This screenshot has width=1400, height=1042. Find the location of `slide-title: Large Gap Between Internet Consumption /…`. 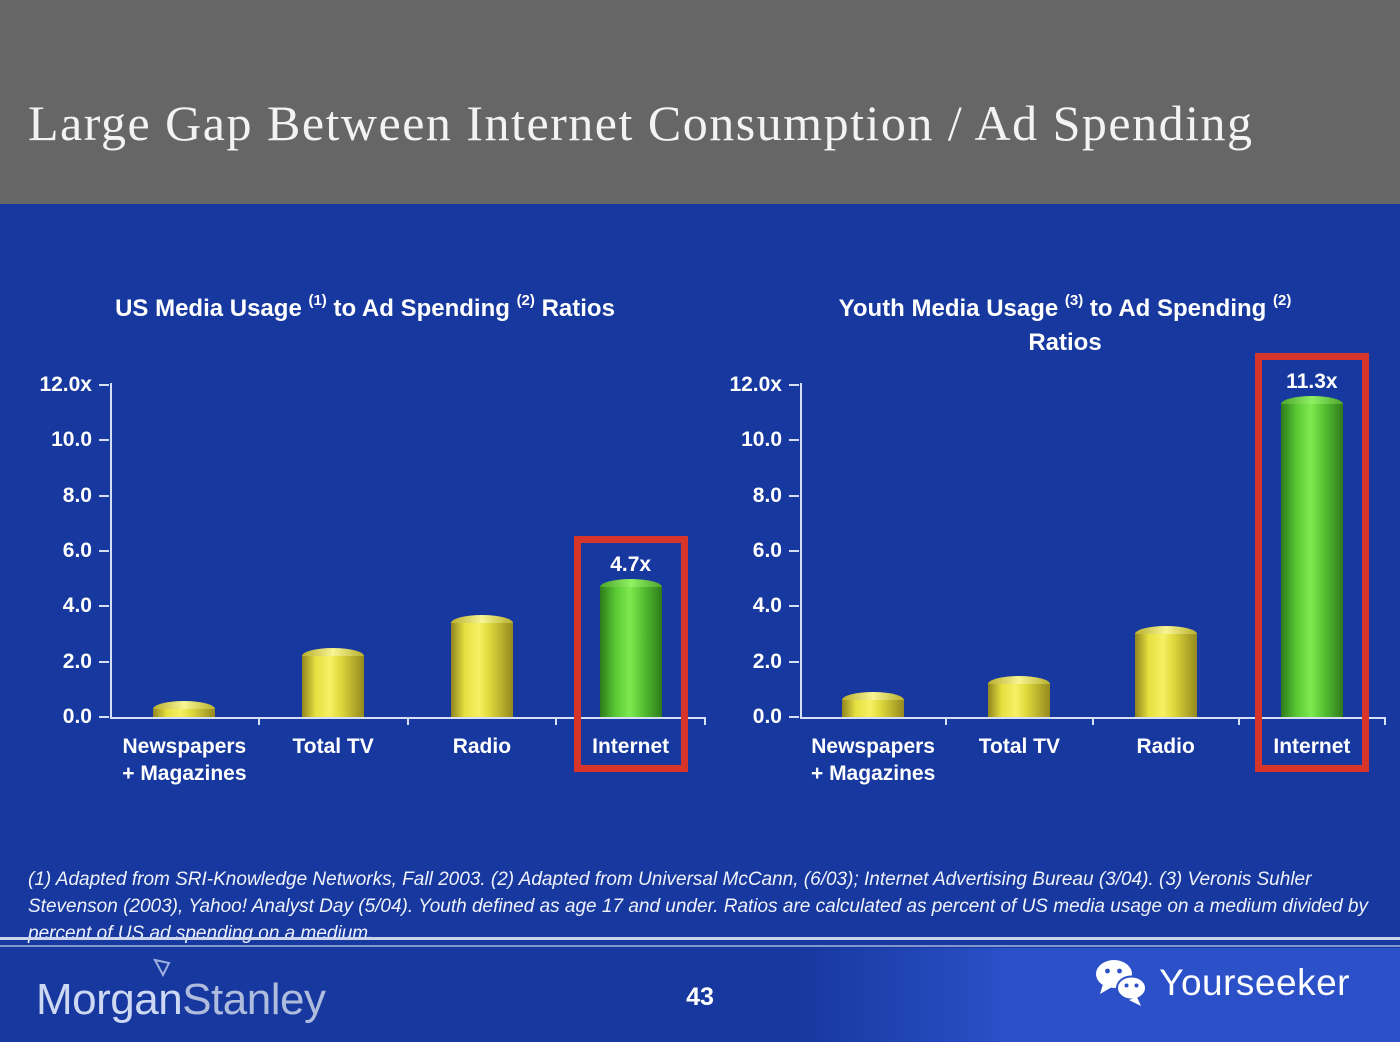

slide-title: Large Gap Between Internet Consumption /… is located at coordinates (641, 123).